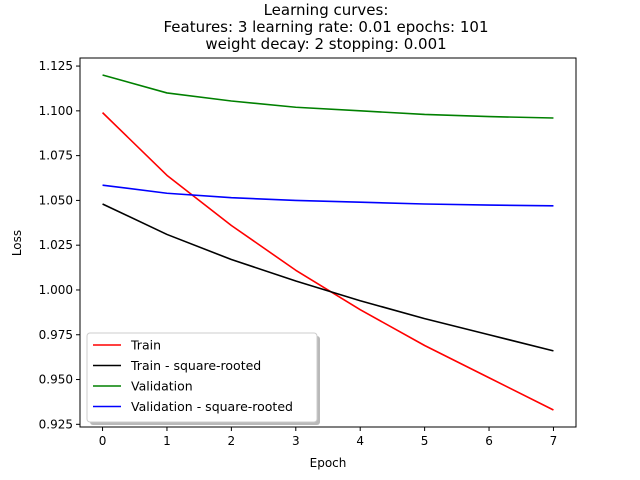 The width and height of the screenshot is (640, 480). I want to click on x-tick-label: 5, so click(425, 441).